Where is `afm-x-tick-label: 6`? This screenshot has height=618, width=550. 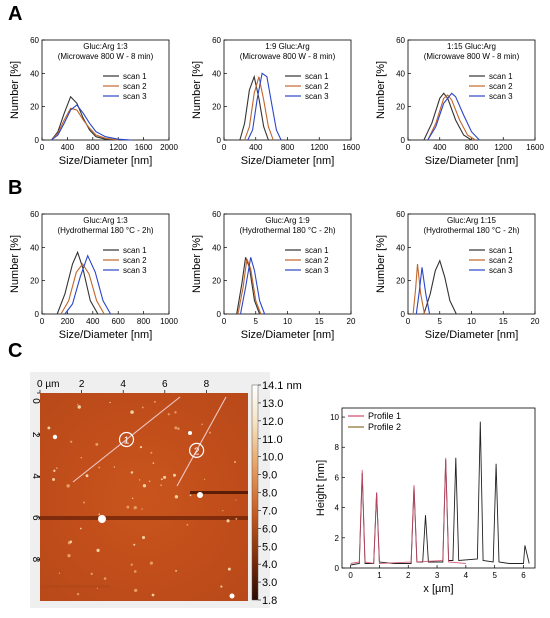 afm-x-tick-label: 6 is located at coordinates (165, 384).